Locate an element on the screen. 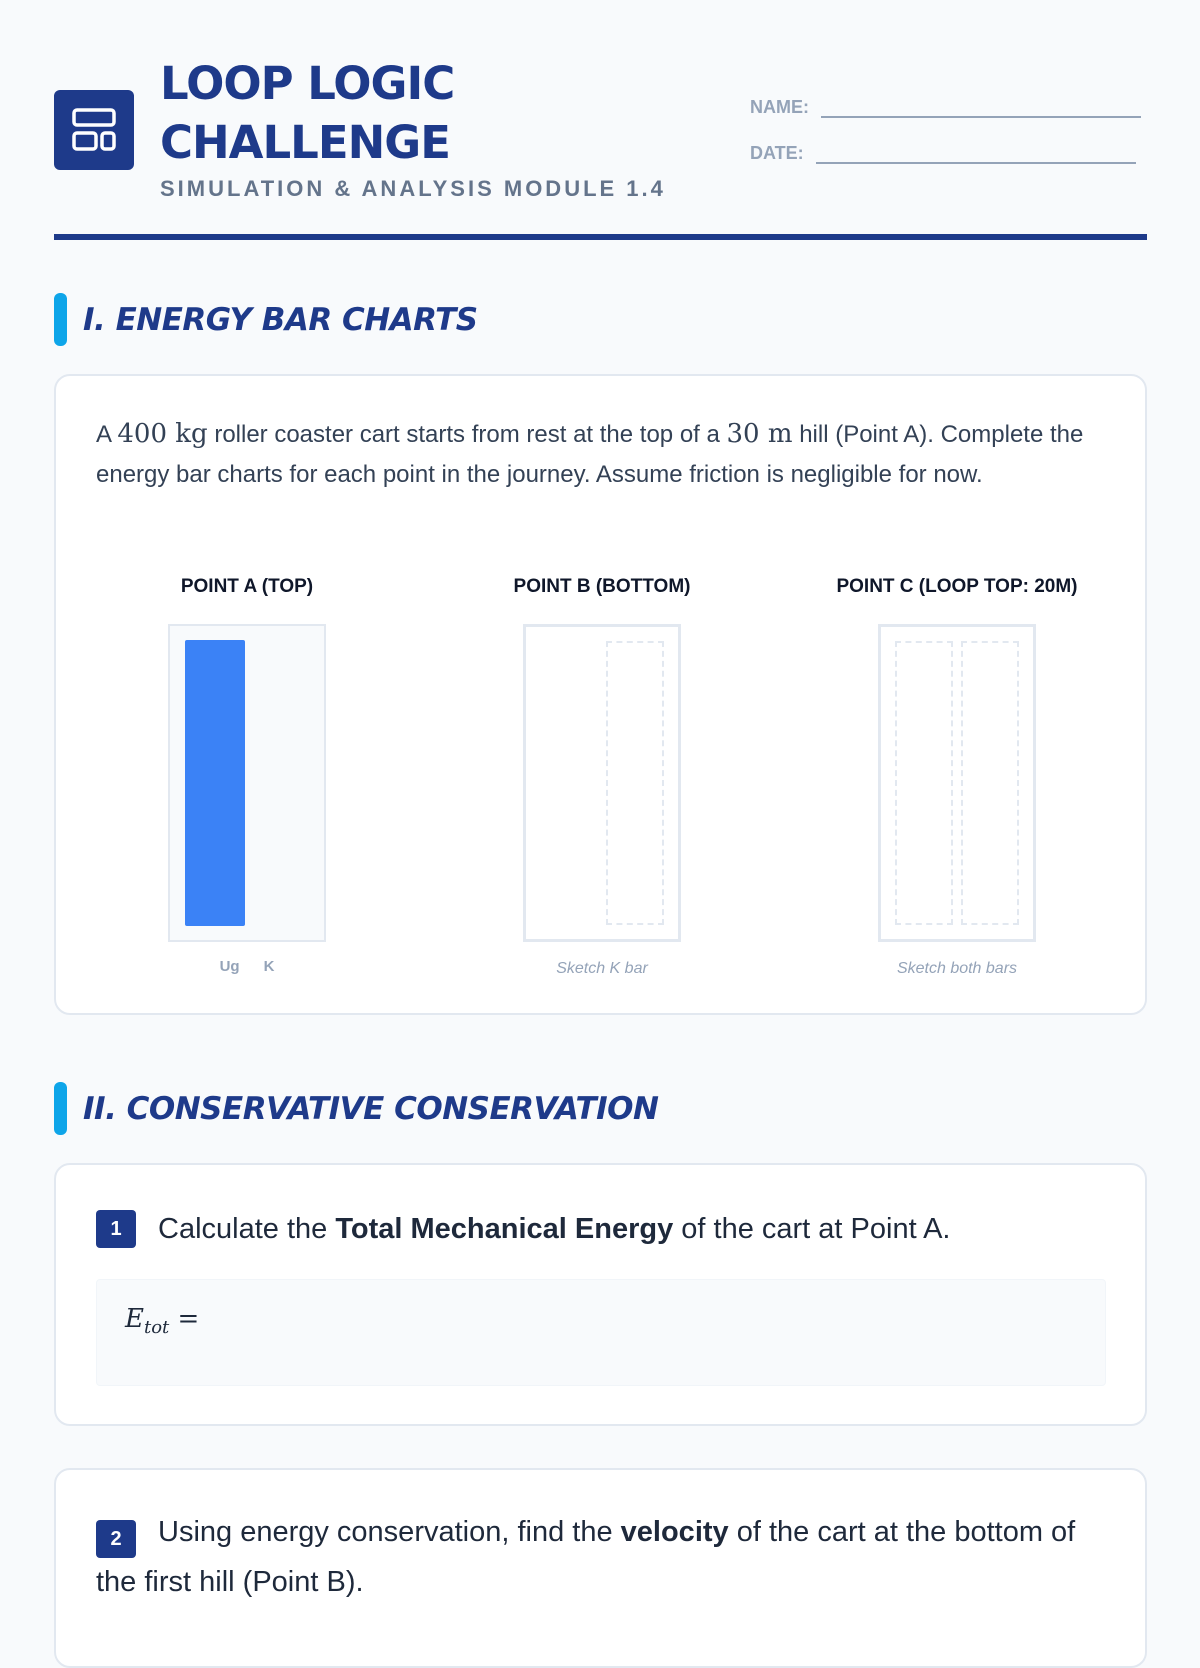 Image resolution: width=1200 pixels, height=1668 pixels. sketch-area-b is located at coordinates (602, 783).